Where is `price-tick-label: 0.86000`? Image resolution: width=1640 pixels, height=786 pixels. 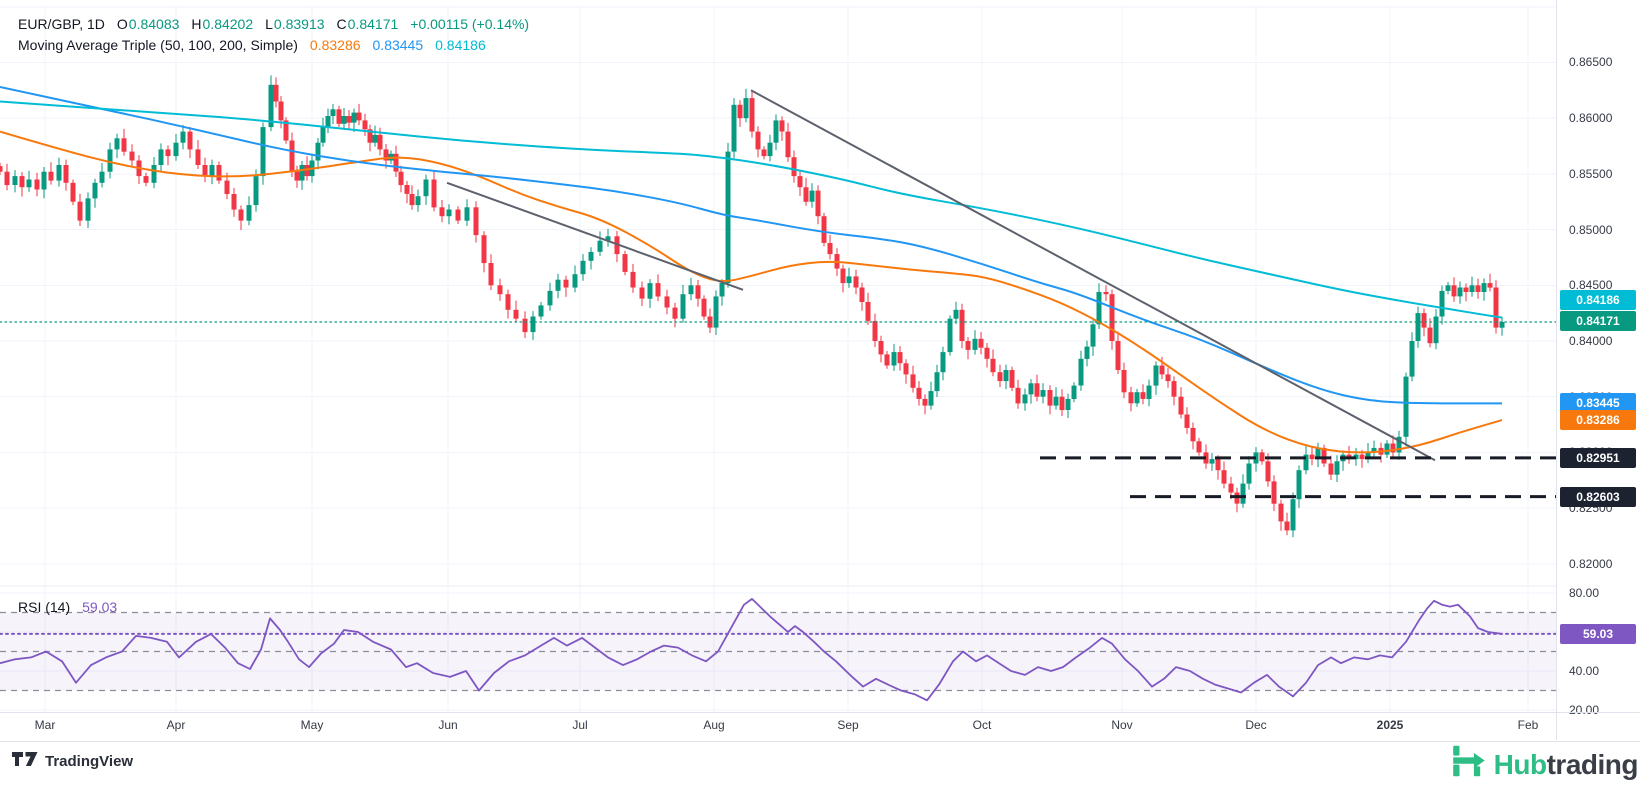
price-tick-label: 0.86000 is located at coordinates (1591, 118).